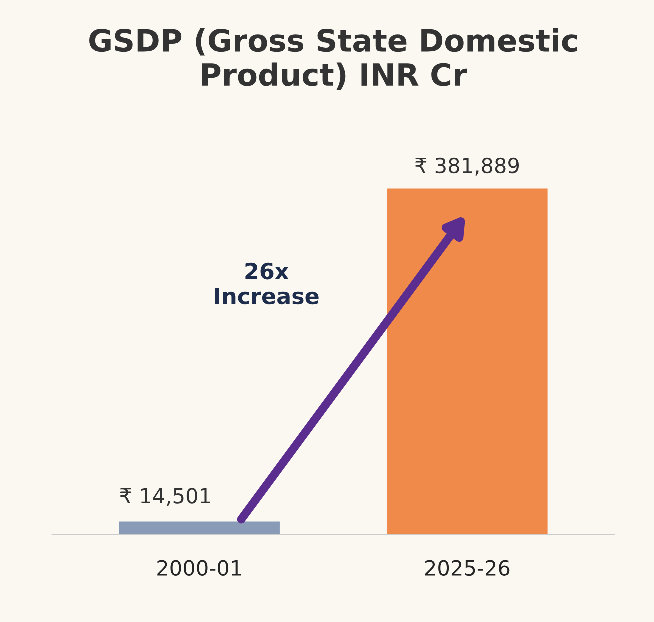  What do you see at coordinates (200, 568) in the screenshot?
I see `x-tick-label: 2000-01` at bounding box center [200, 568].